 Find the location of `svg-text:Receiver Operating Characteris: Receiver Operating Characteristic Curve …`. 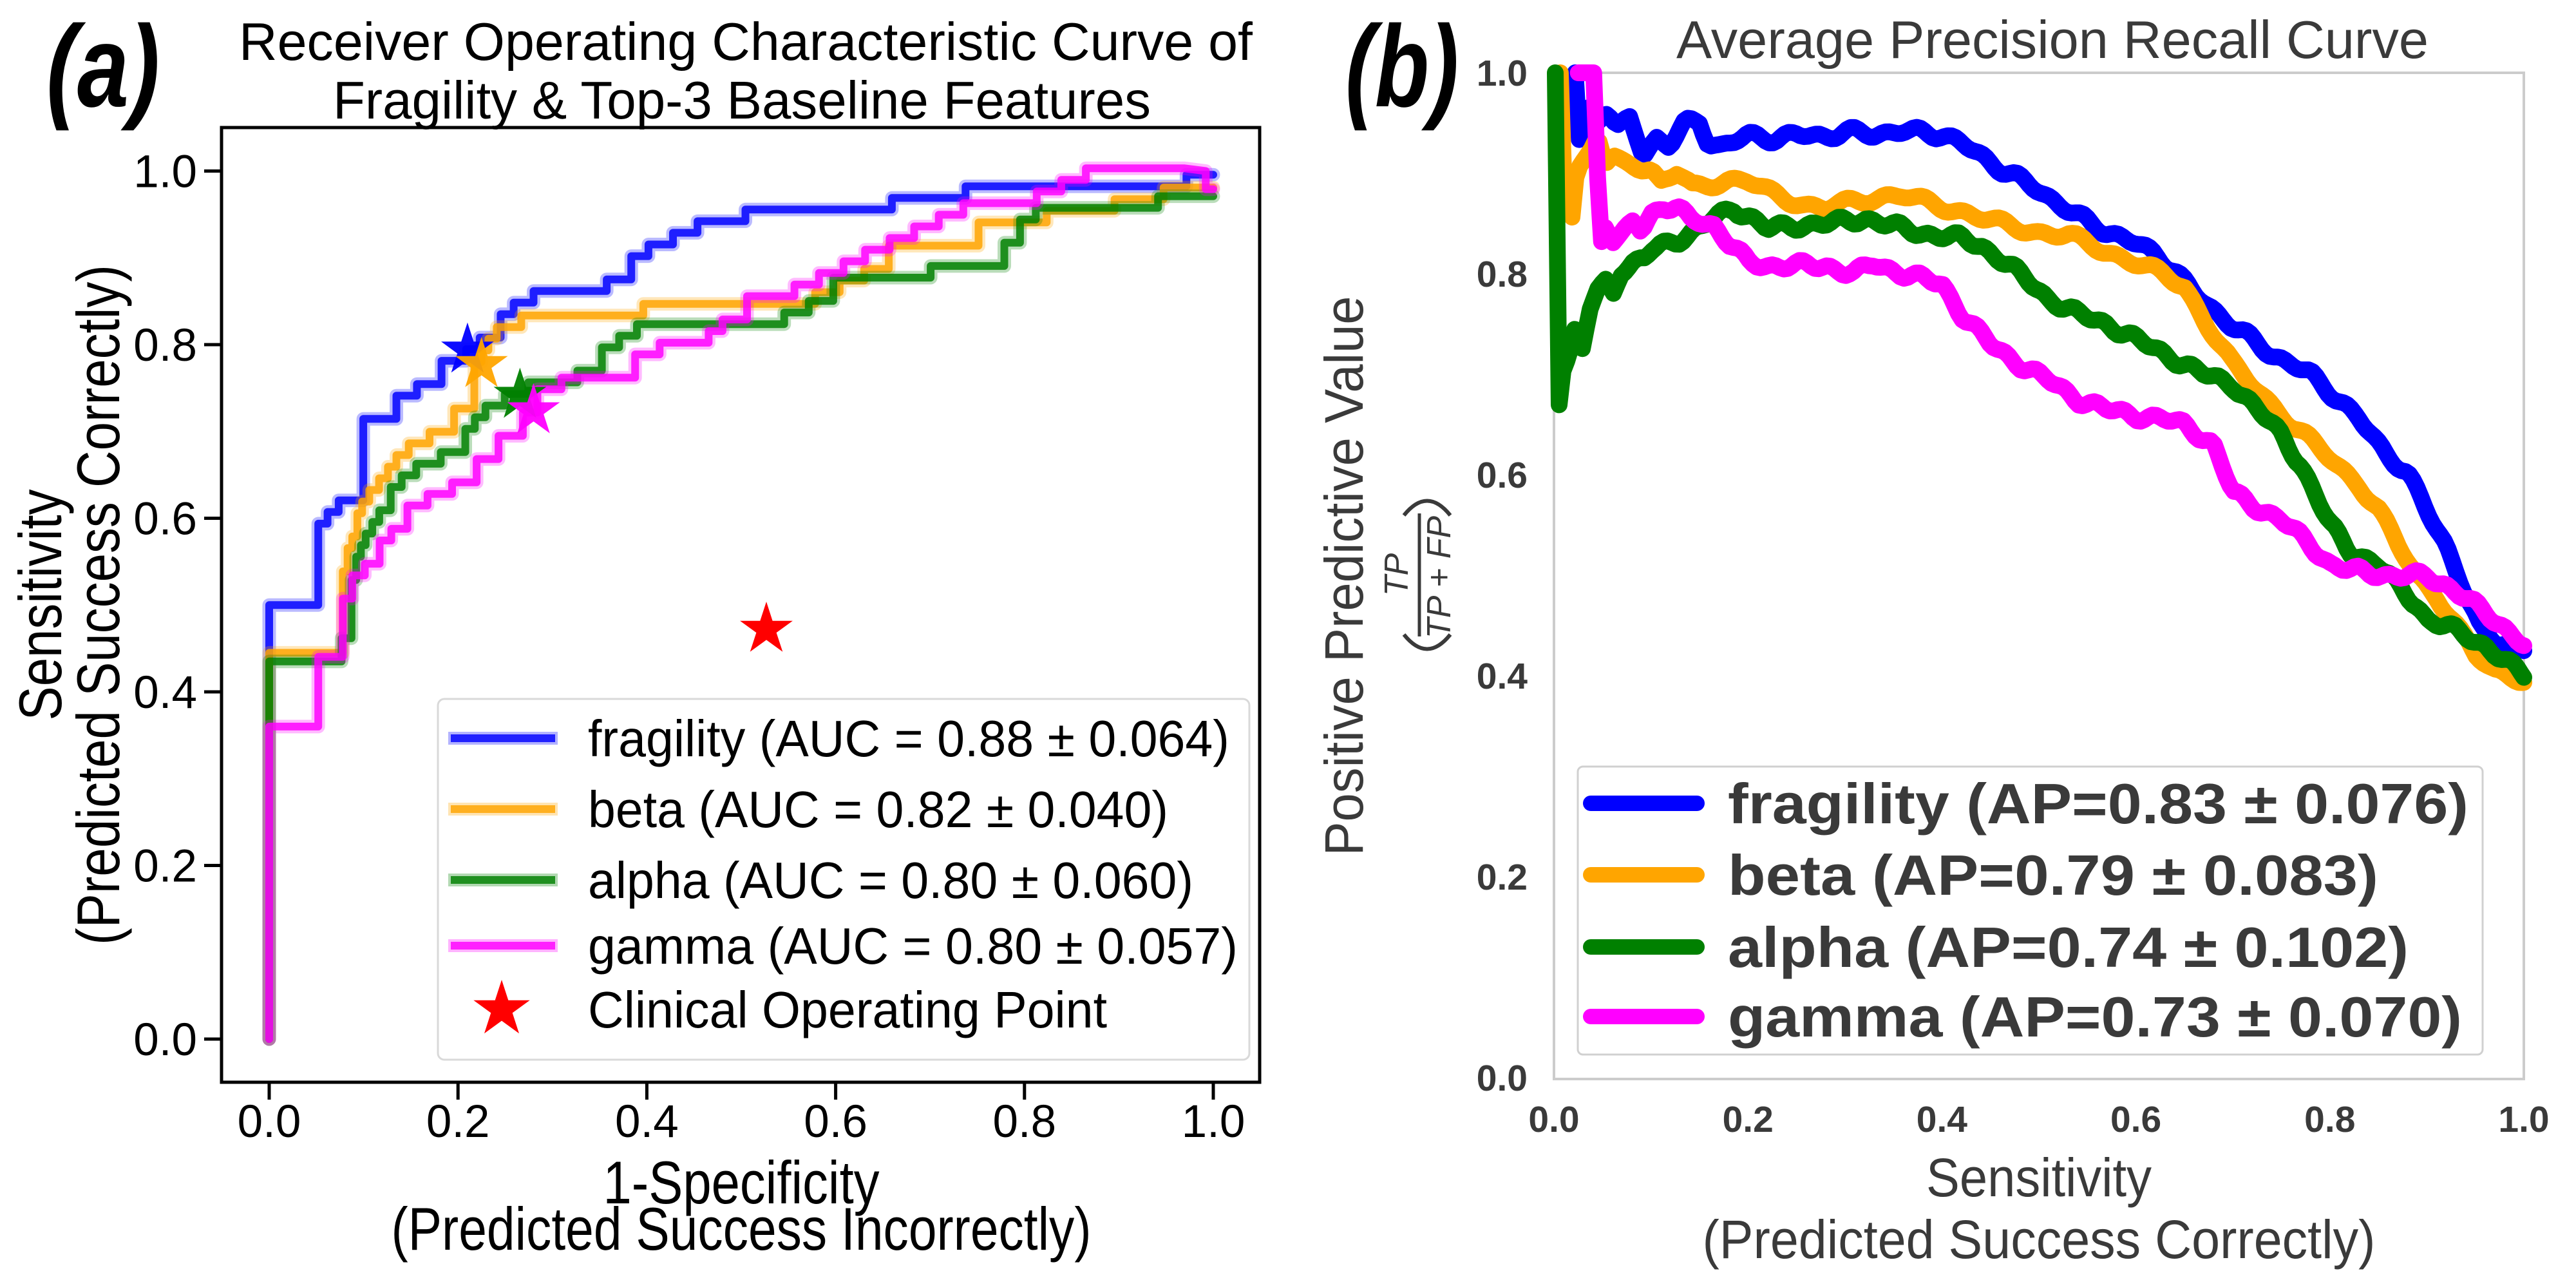

svg-text:Receiver Operating Characteris: Receiver Operating Characteristic Curve … is located at coordinates (746, 42).